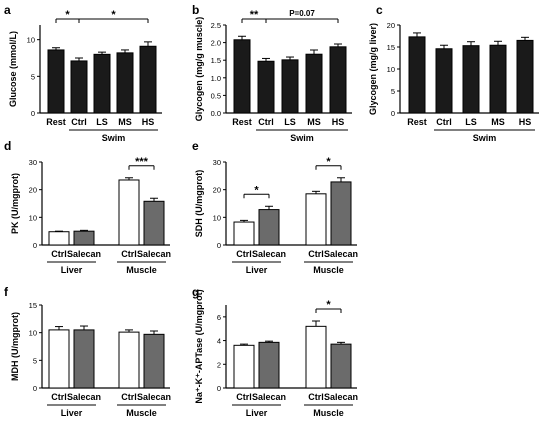 The image size is (550, 426). What do you see at coordinates (216, 25) in the screenshot?
I see `y-tick-label: 2.5` at bounding box center [216, 25].